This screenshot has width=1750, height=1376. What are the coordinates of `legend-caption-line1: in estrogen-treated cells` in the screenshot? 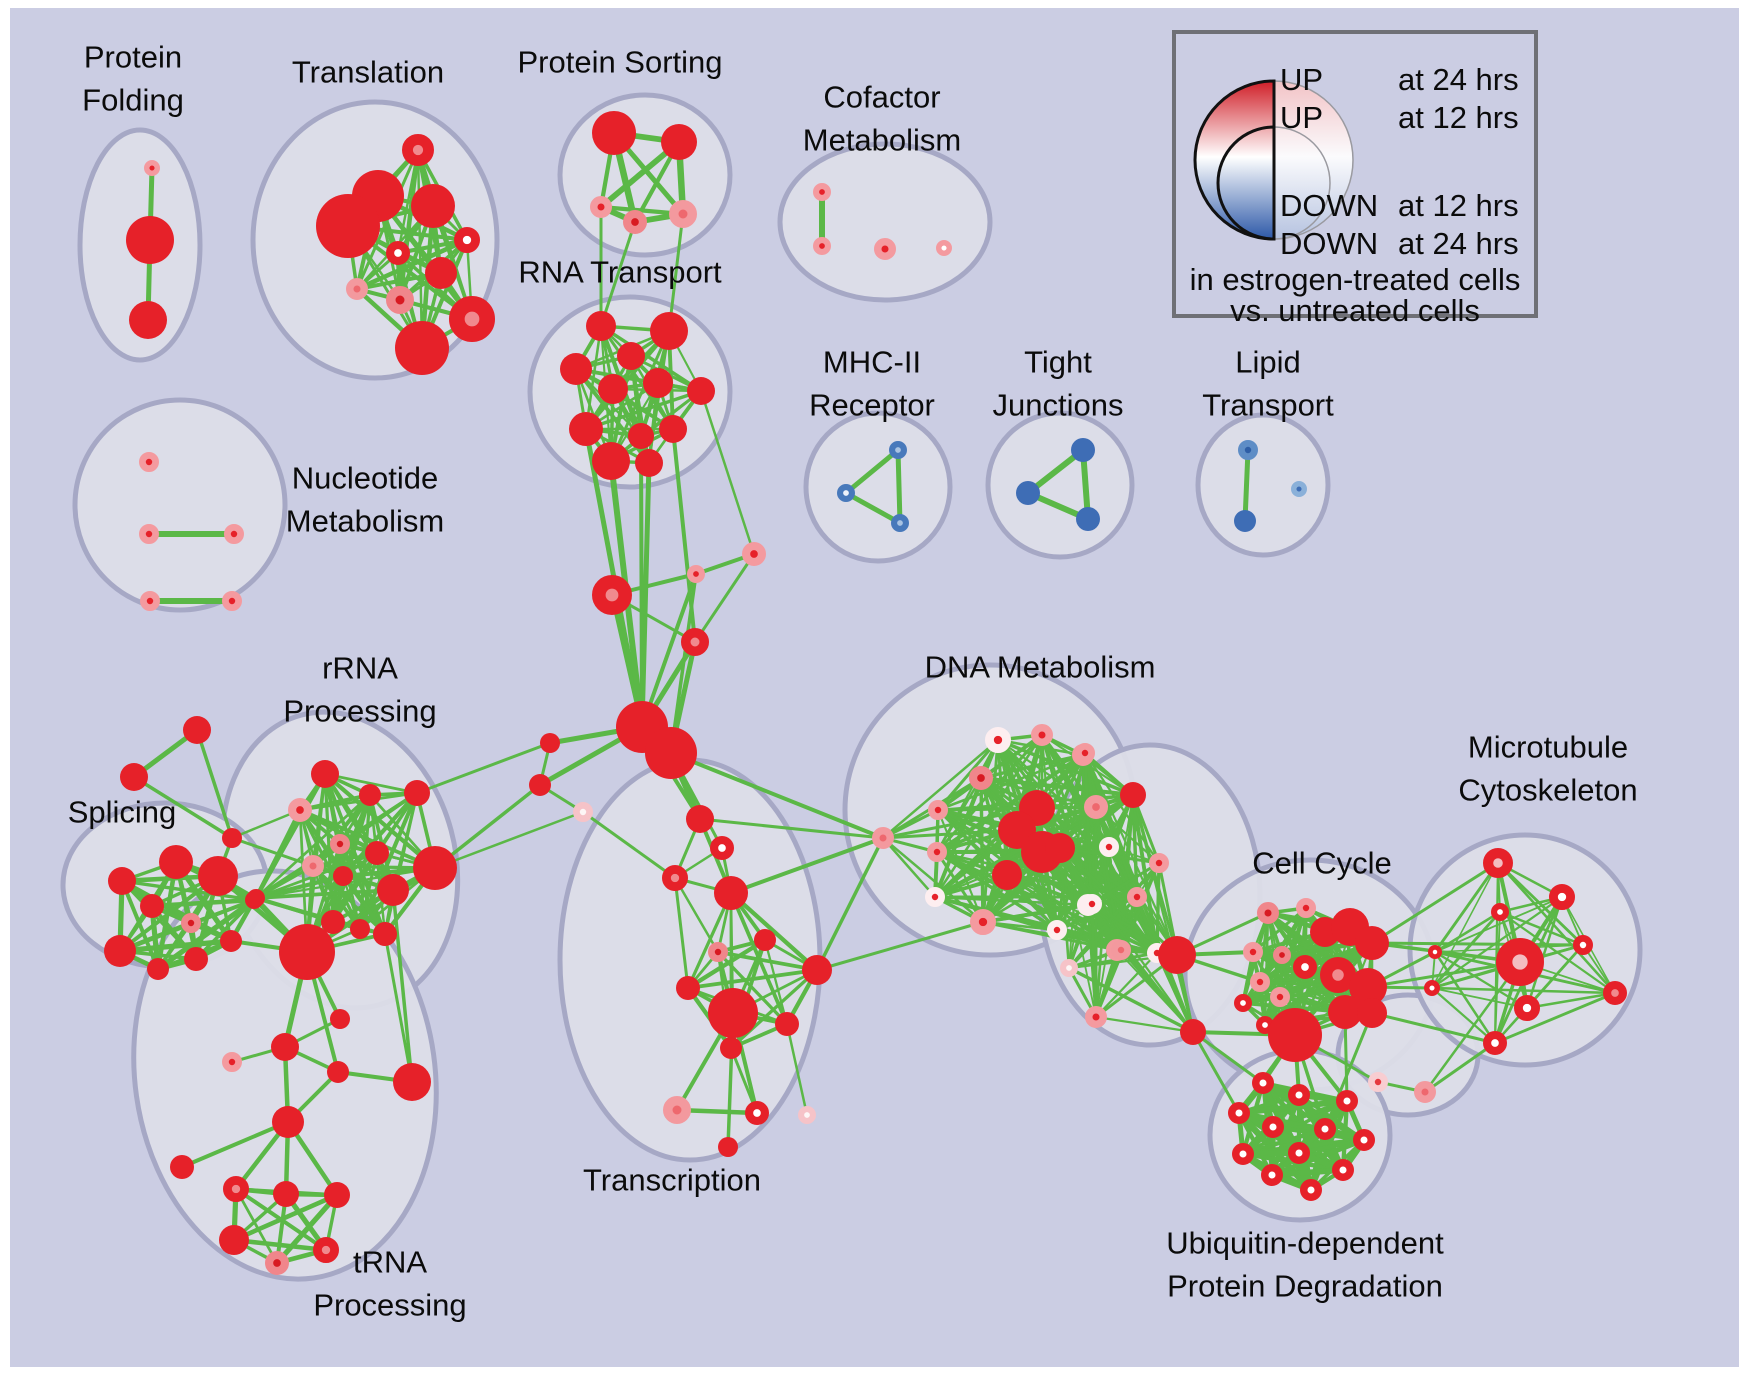 It's located at (1355, 279).